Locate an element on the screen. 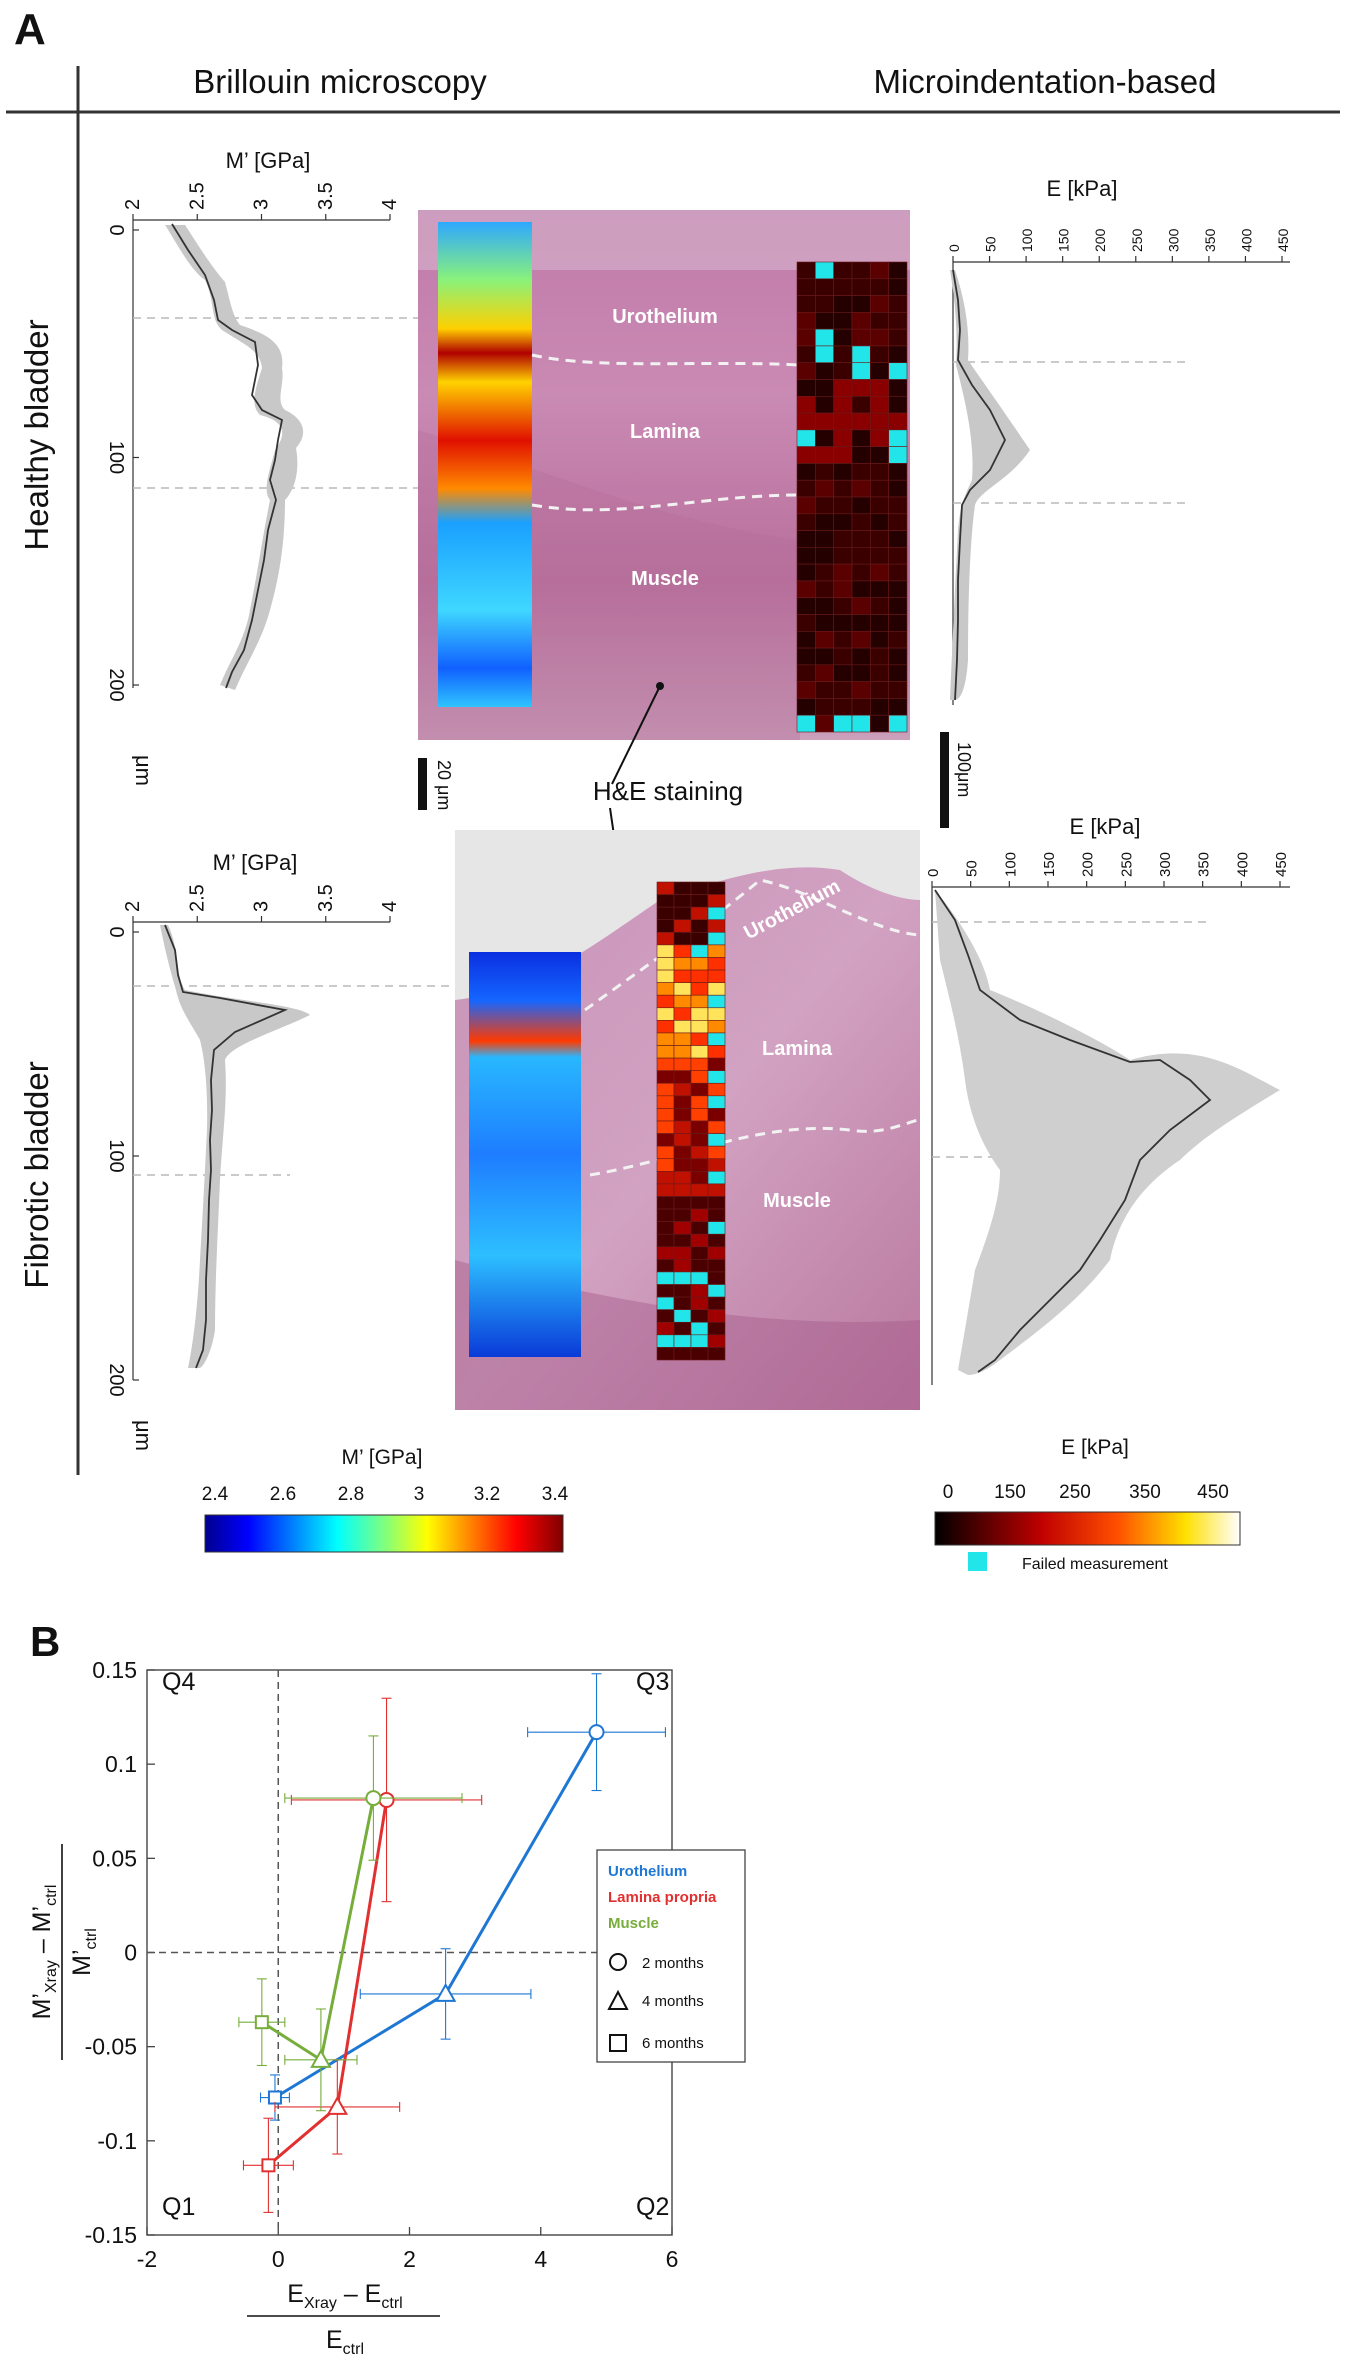 The height and width of the screenshot is (2362, 1346). fibrotic-m-tick: 3.5 is located at coordinates (326, 898).